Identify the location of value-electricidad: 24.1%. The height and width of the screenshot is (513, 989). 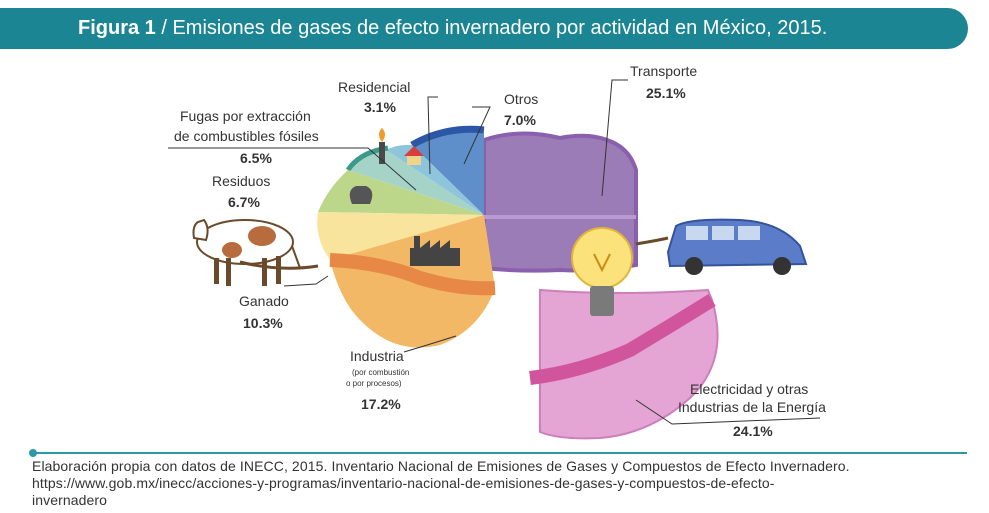
(753, 431).